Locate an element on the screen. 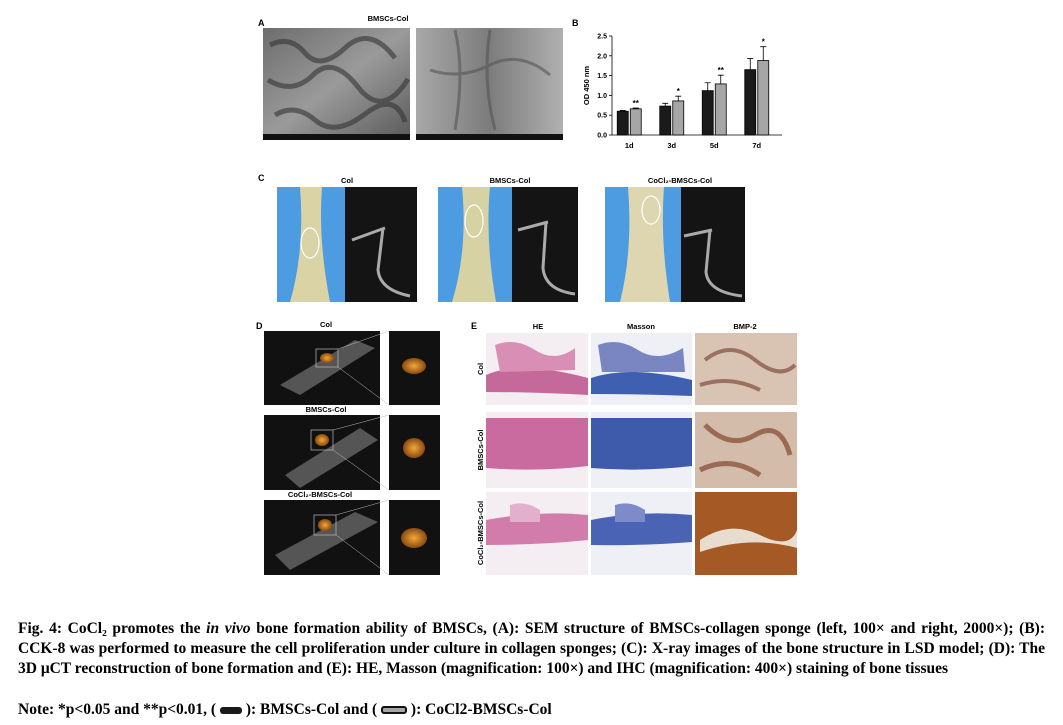 The height and width of the screenshot is (725, 1063). caption-label: Fig. 4: is located at coordinates (40, 628).